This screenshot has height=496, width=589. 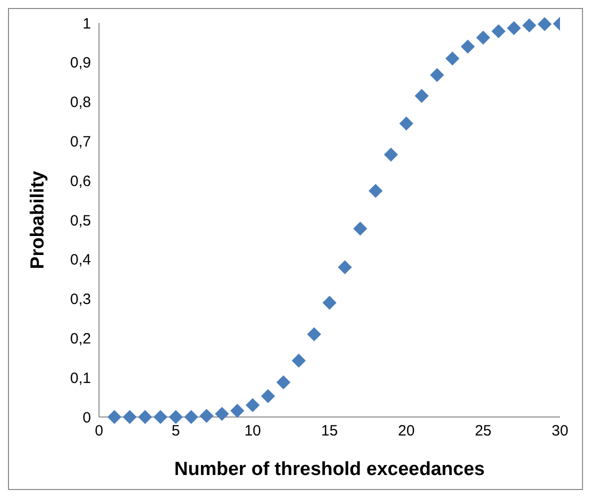 I want to click on x-tick-label: 5, so click(x=176, y=431).